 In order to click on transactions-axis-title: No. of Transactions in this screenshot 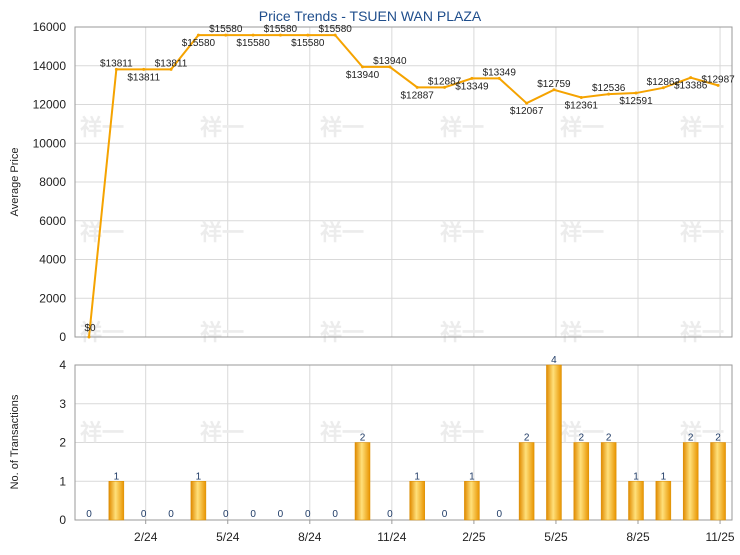, I will do `click(15, 441)`.